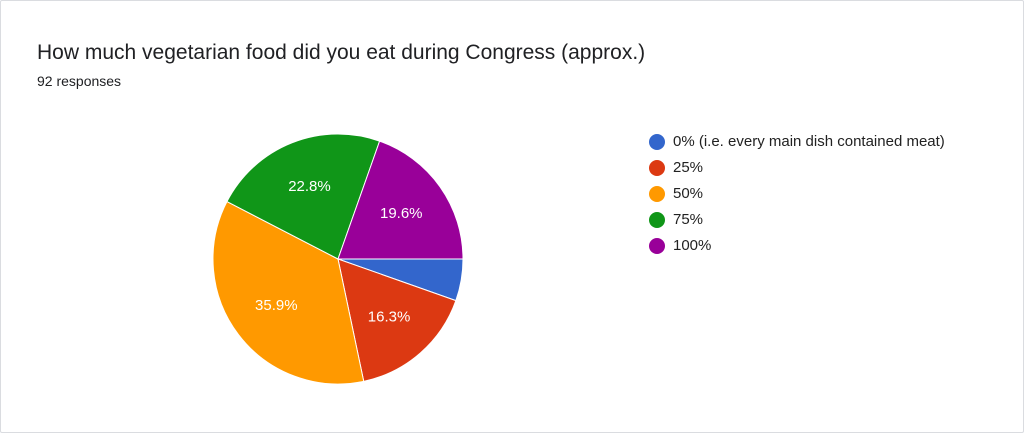 Image resolution: width=1024 pixels, height=433 pixels. I want to click on legend-item: 100%, so click(799, 246).